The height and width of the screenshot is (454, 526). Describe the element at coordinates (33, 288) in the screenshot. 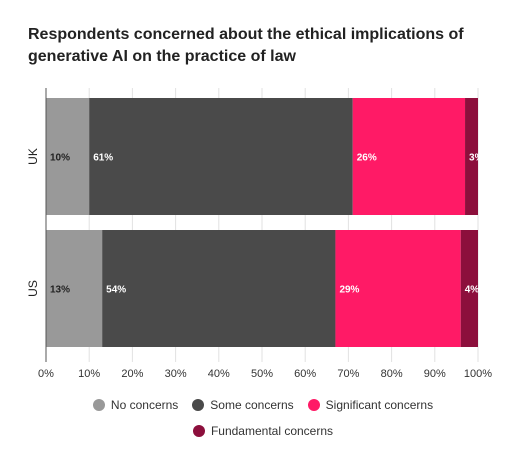

I see `category-label: US` at that location.